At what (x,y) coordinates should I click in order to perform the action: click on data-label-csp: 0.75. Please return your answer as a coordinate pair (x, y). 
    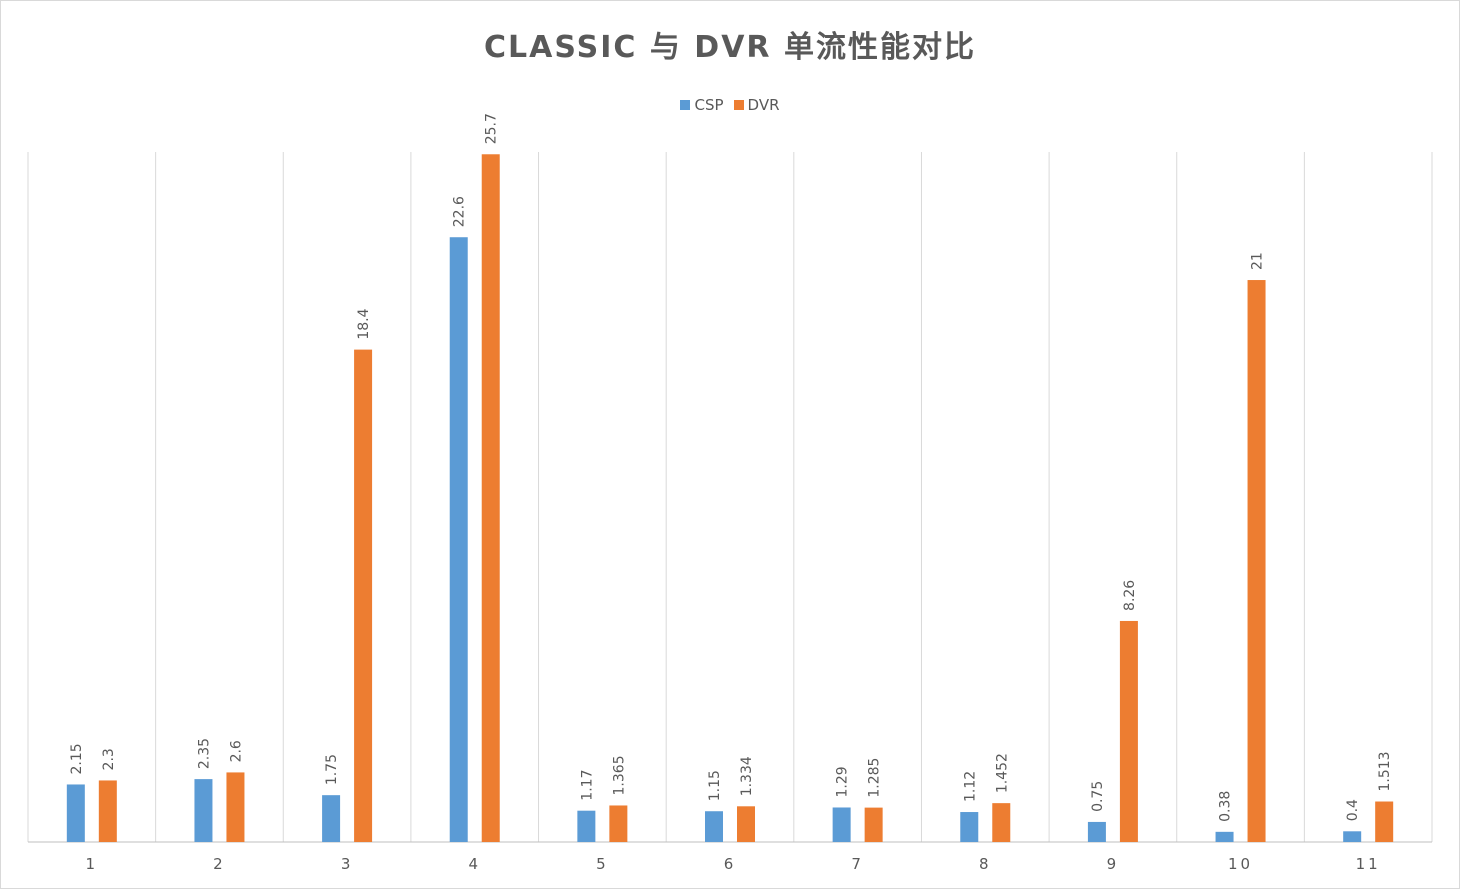
    Looking at the image, I should click on (1098, 796).